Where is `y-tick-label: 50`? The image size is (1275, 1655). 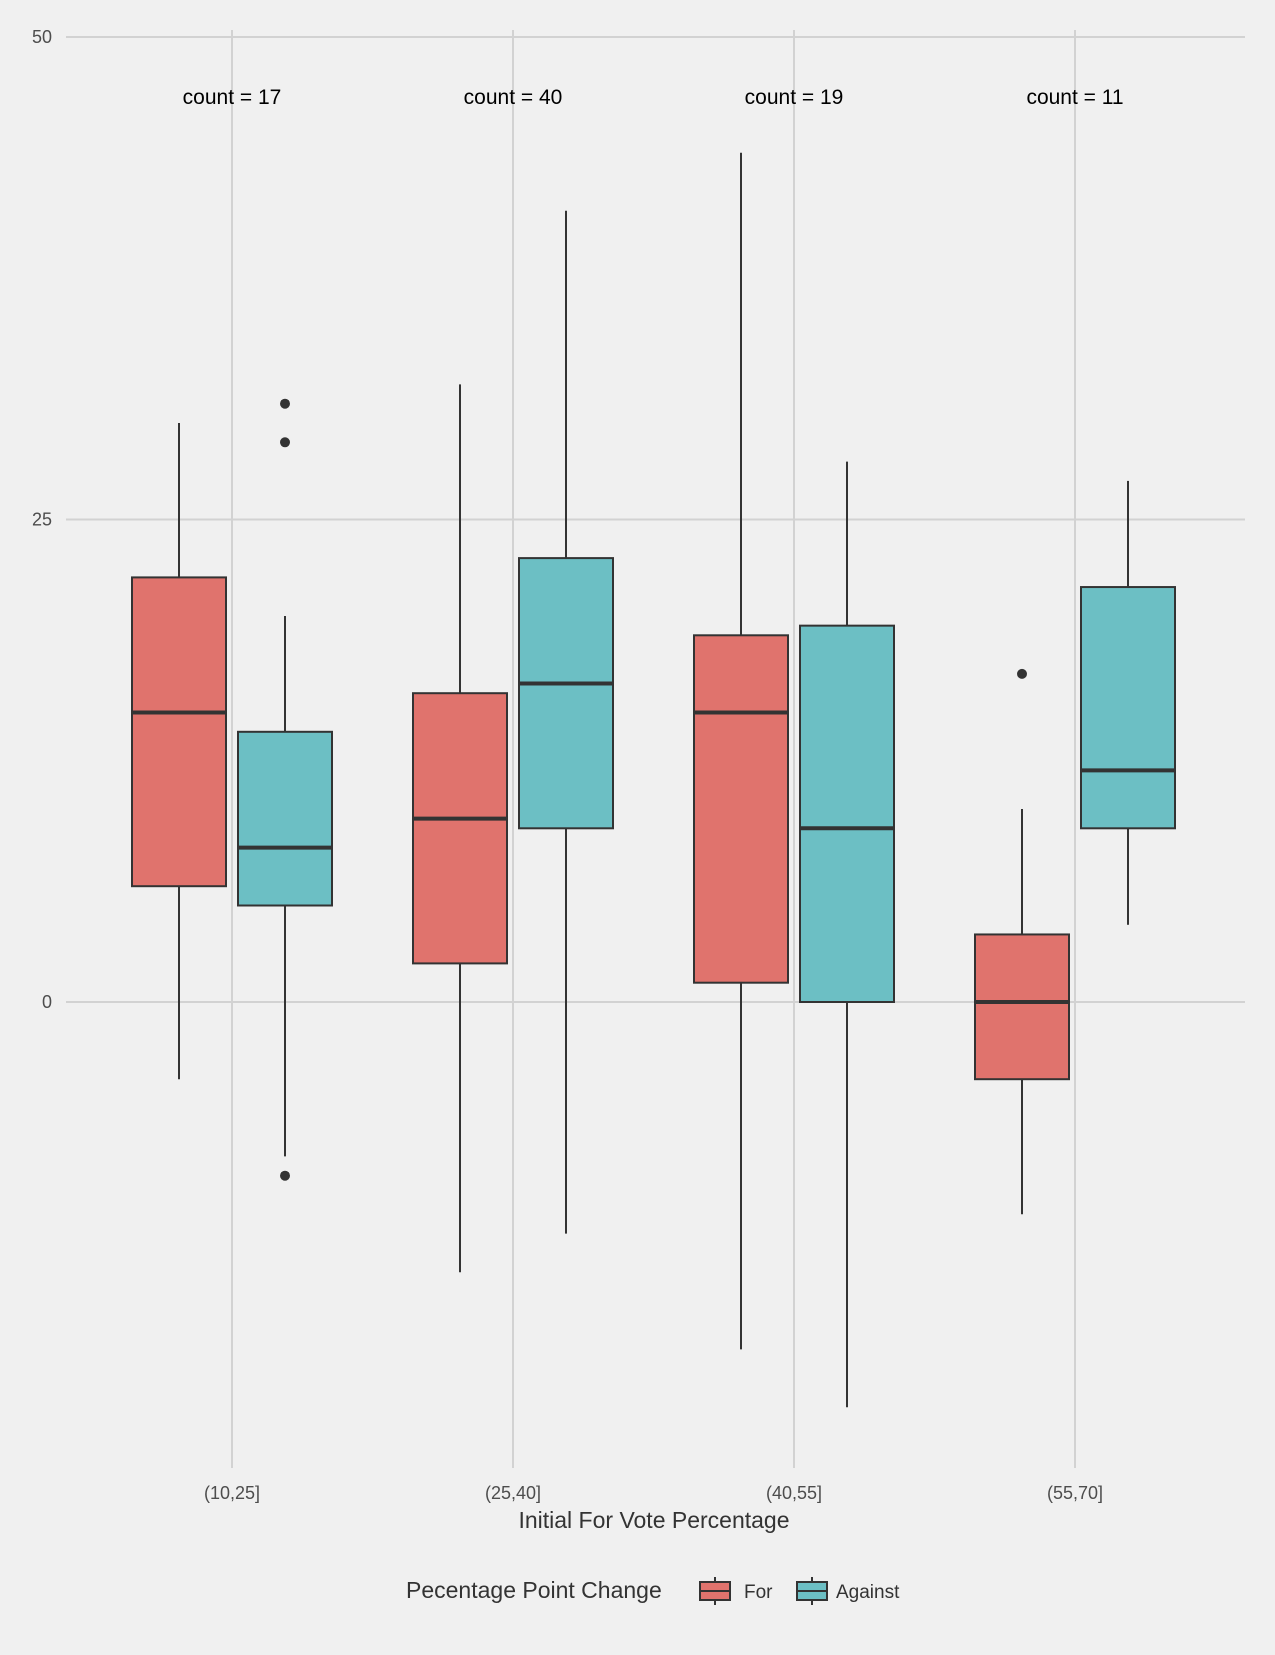 y-tick-label: 50 is located at coordinates (42, 37).